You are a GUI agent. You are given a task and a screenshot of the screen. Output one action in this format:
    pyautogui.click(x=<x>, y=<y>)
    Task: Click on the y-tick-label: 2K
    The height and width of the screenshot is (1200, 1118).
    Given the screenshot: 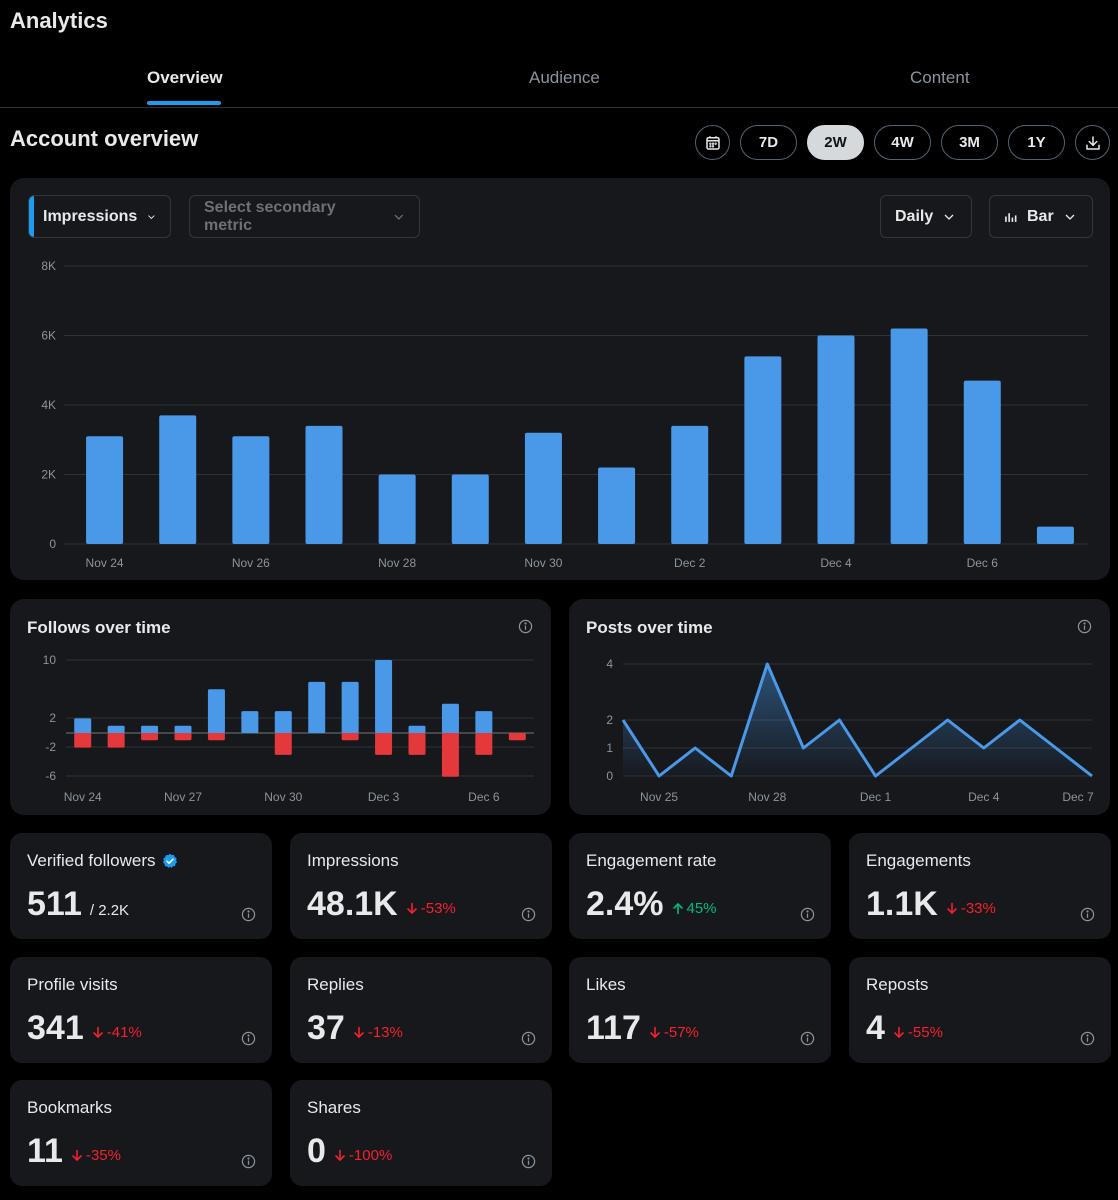 What is the action you would take?
    pyautogui.click(x=48, y=475)
    